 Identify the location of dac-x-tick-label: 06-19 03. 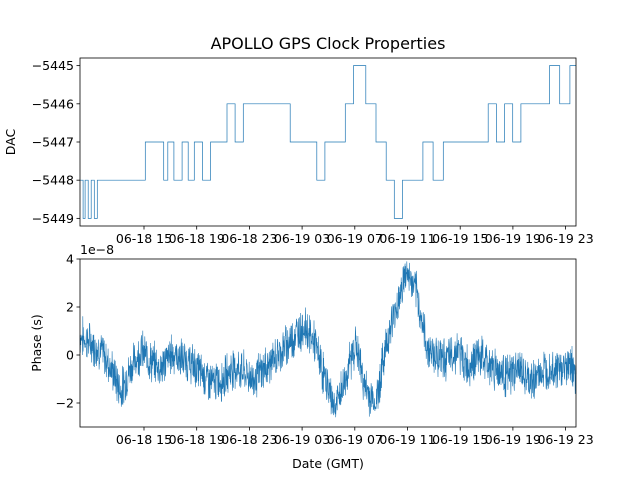
(302, 238).